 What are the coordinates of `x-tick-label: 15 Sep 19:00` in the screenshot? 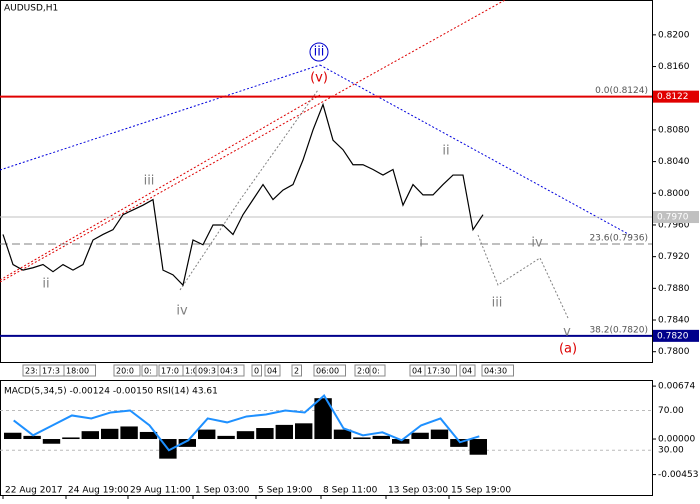 It's located at (481, 491).